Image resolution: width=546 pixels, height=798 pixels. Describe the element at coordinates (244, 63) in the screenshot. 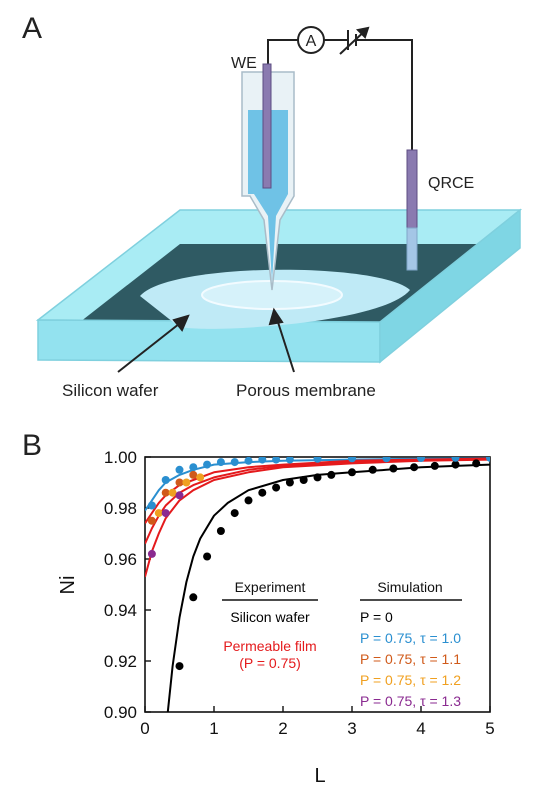

I see `we-label: WE` at that location.